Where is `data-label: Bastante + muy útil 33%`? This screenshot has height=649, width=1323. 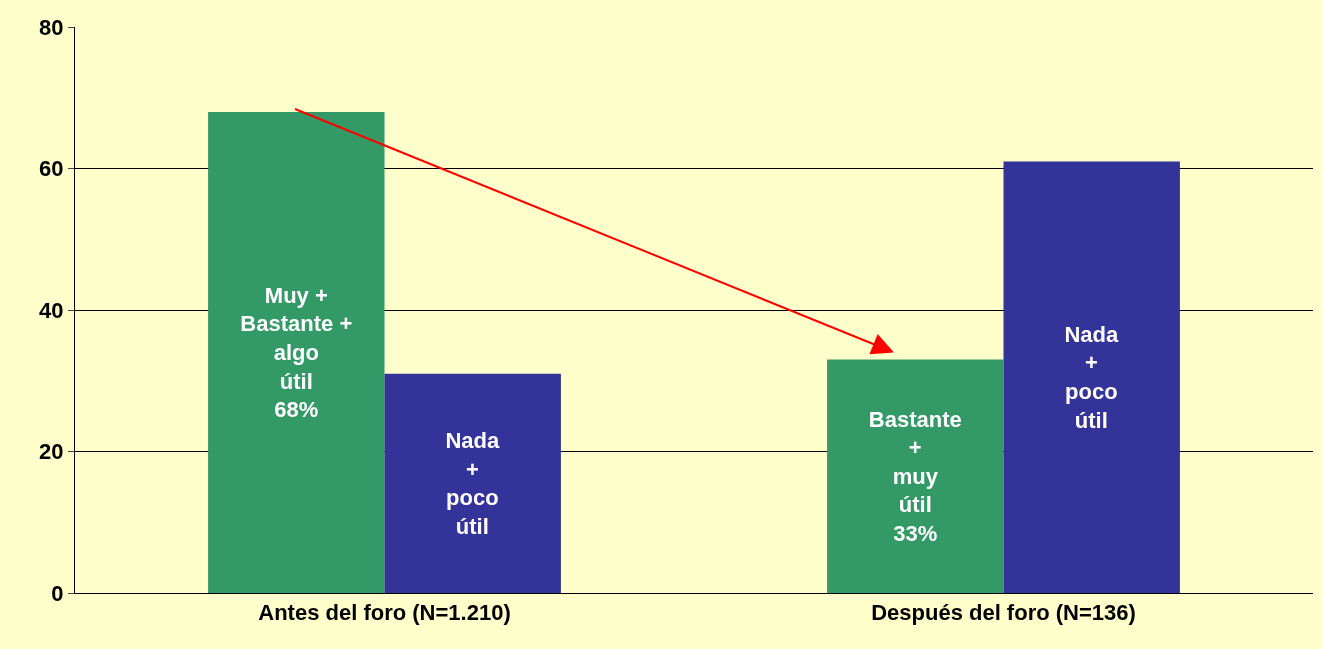 data-label: Bastante + muy útil 33% is located at coordinates (915, 476).